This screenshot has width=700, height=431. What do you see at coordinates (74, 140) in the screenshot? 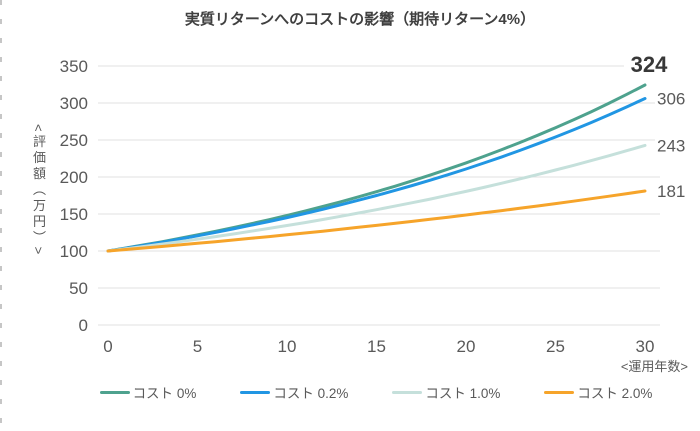
I see `y-tick-label: 250` at bounding box center [74, 140].